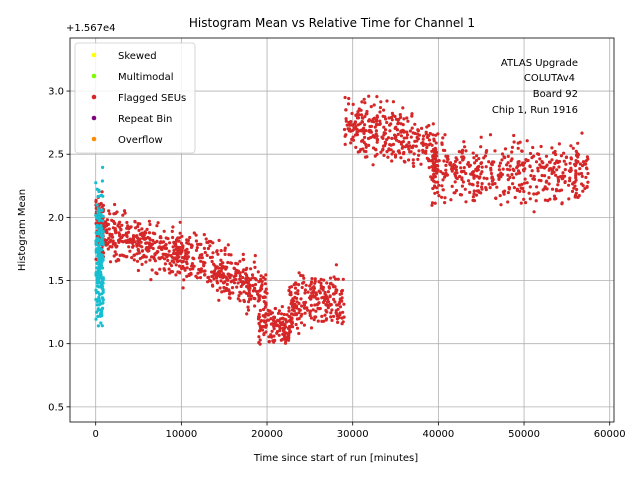  I want to click on legend-marker, so click(94, 118).